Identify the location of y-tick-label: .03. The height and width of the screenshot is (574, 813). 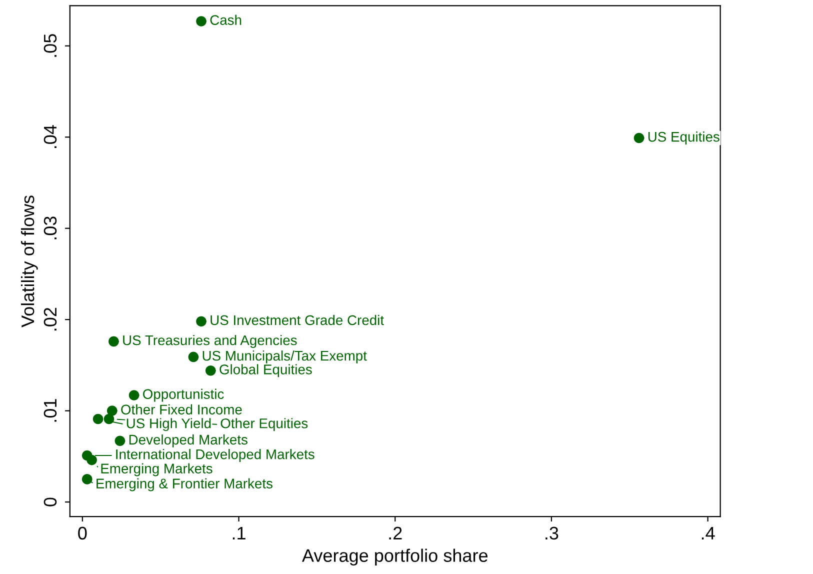
(50, 228).